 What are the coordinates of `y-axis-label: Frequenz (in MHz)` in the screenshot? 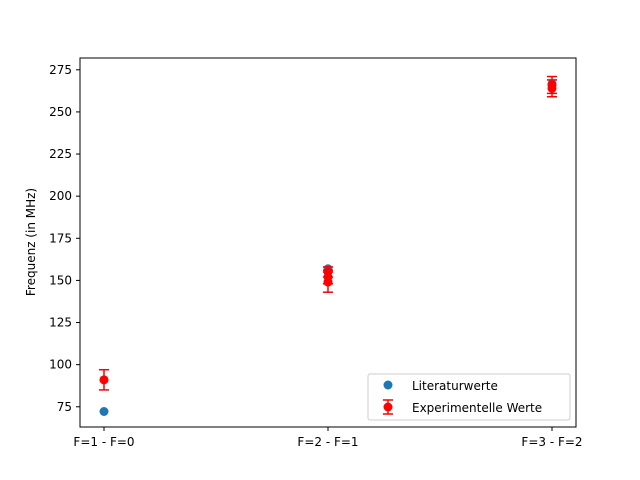 It's located at (31, 242).